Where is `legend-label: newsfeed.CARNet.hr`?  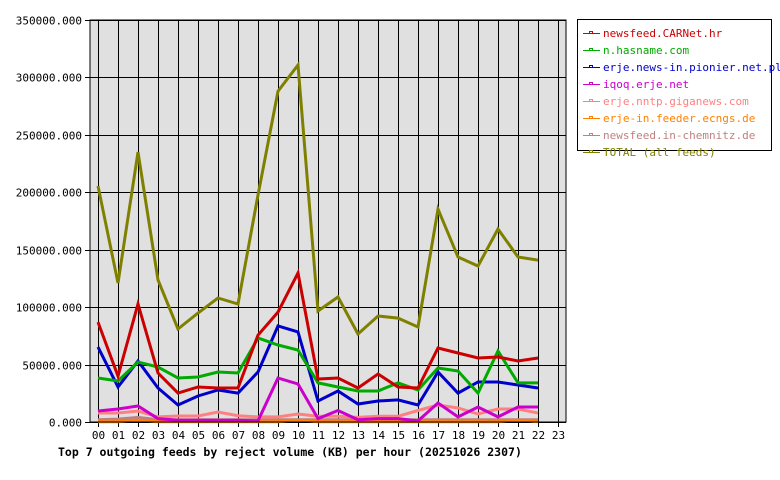 legend-label: newsfeed.CARNet.hr is located at coordinates (663, 33).